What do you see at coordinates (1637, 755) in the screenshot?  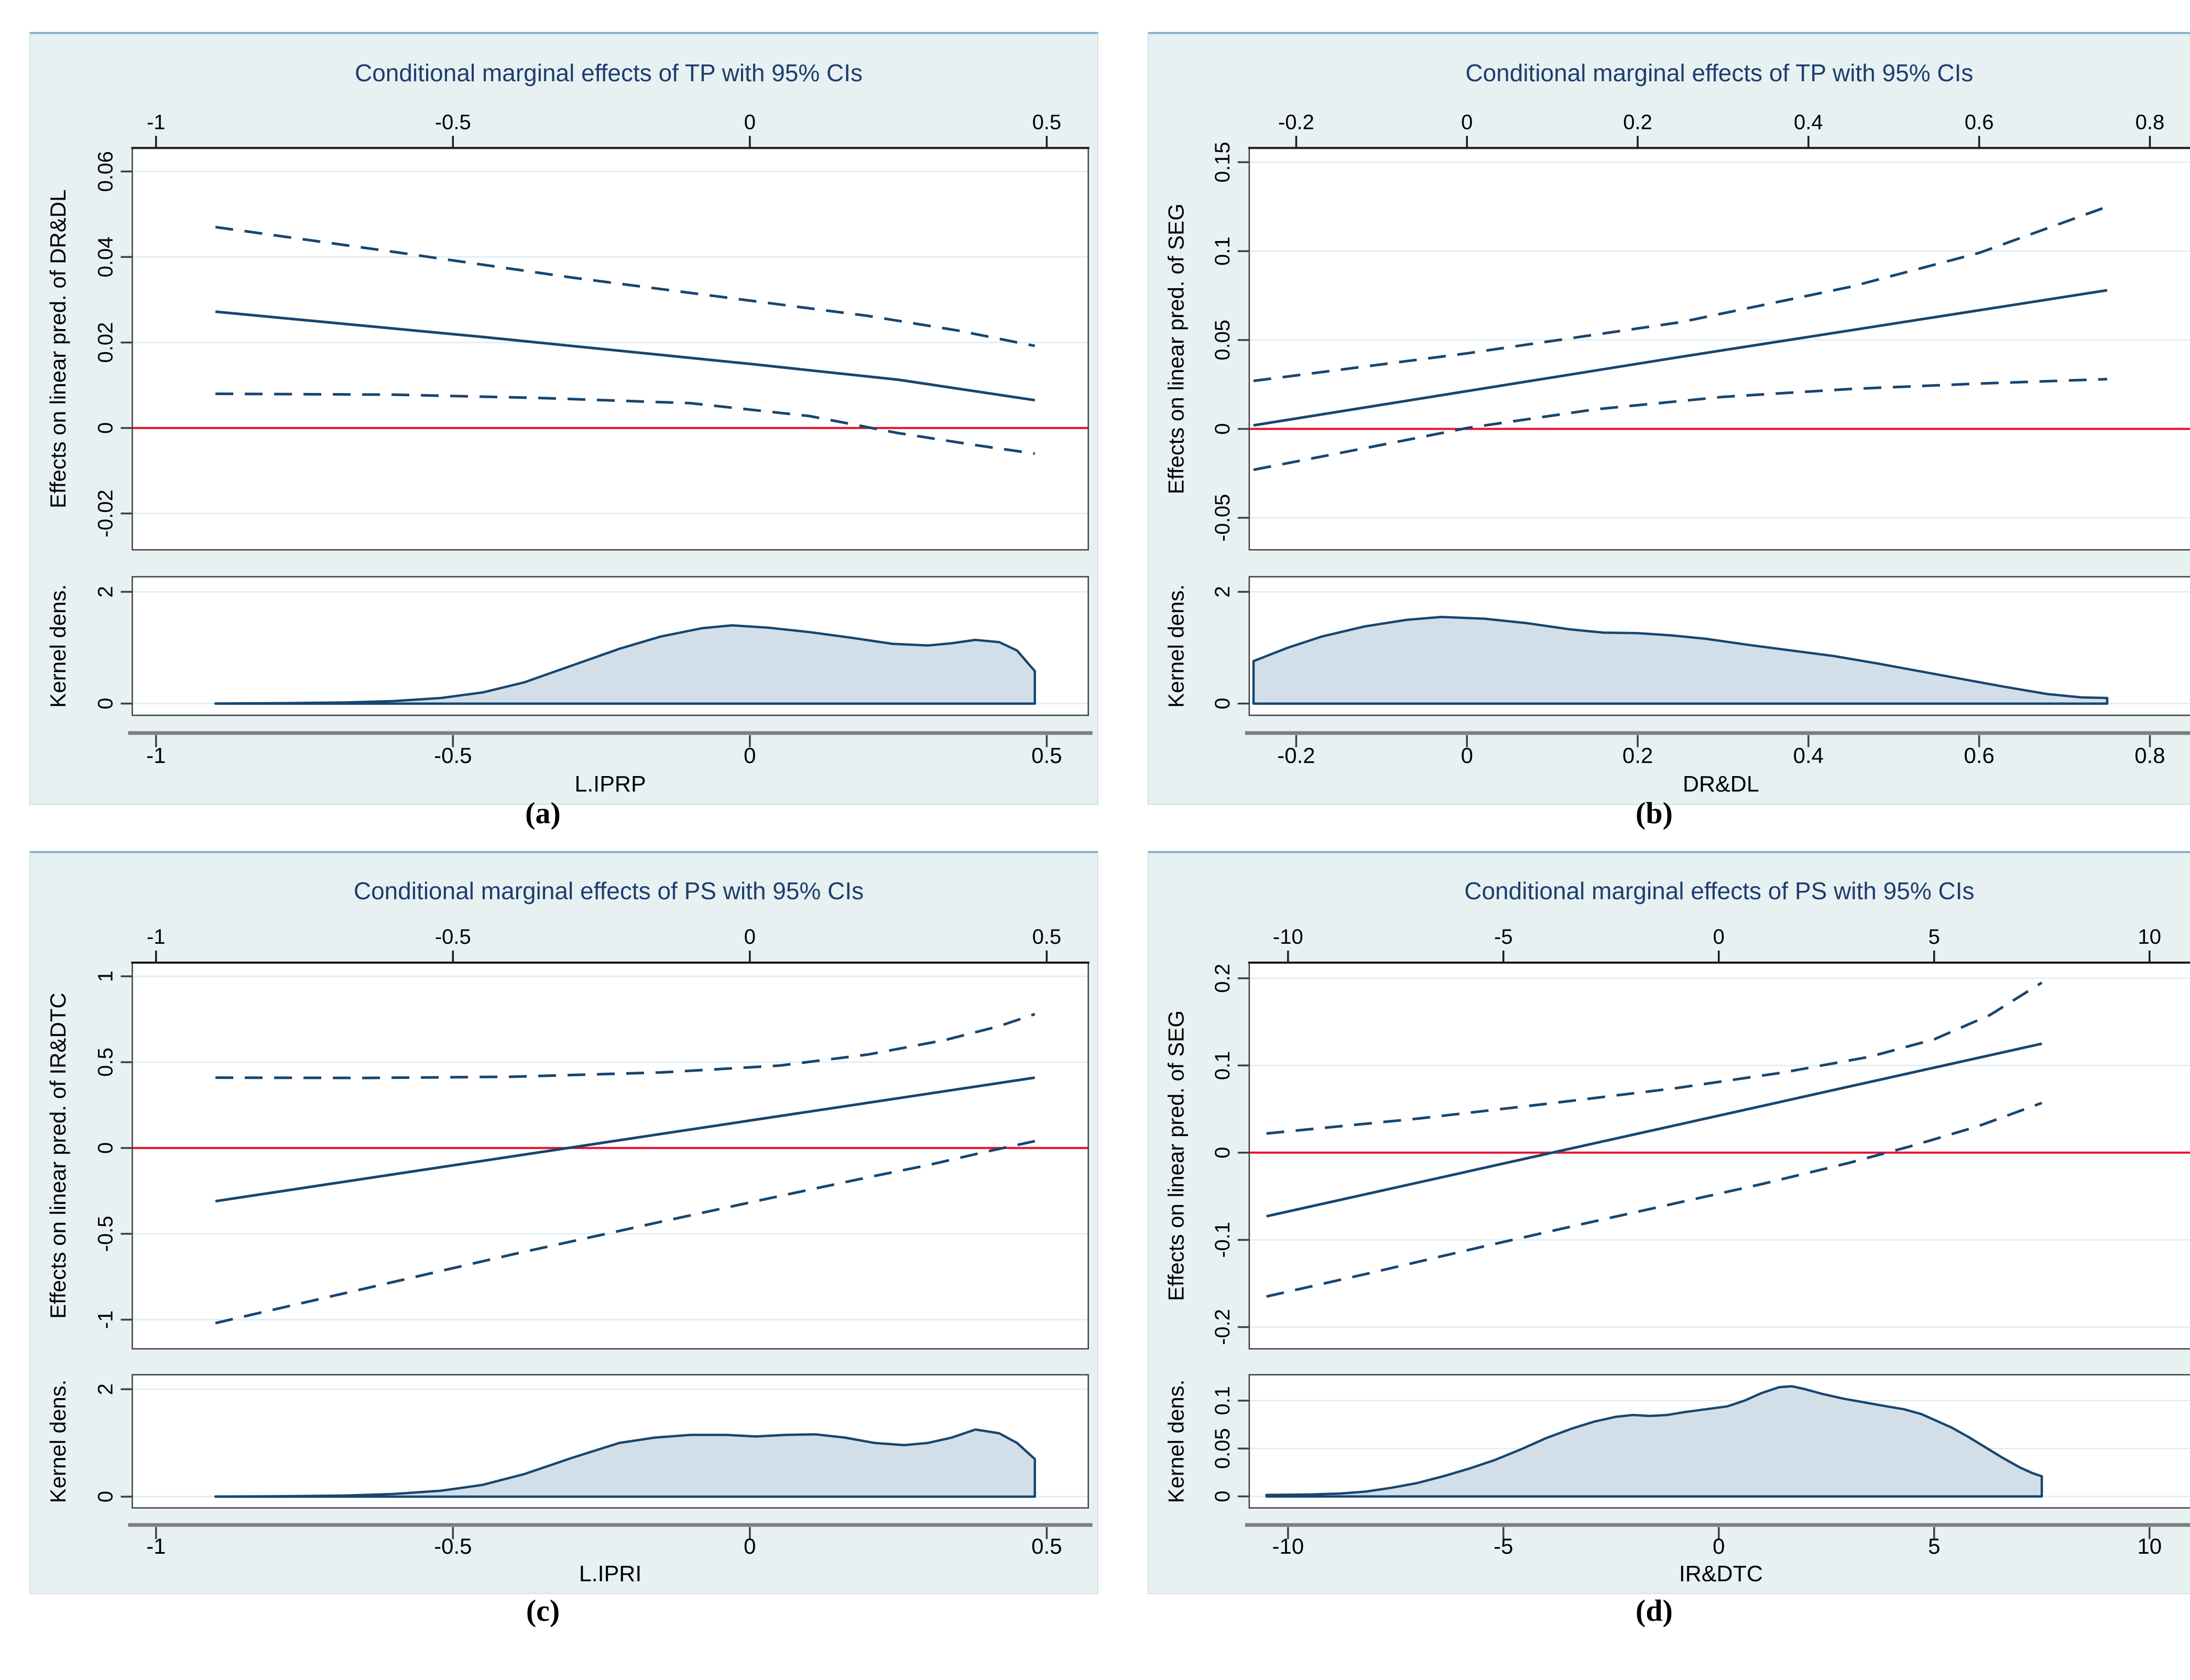 I see `x-tick-label: 0.2` at bounding box center [1637, 755].